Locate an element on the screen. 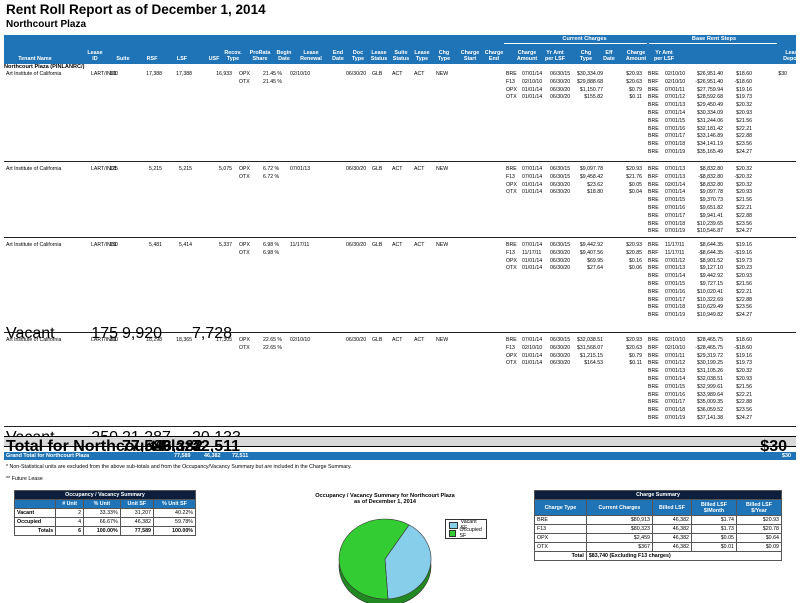 This screenshot has width=800, height=603. charge-yr-amt: $0.05 is located at coordinates (635, 184).